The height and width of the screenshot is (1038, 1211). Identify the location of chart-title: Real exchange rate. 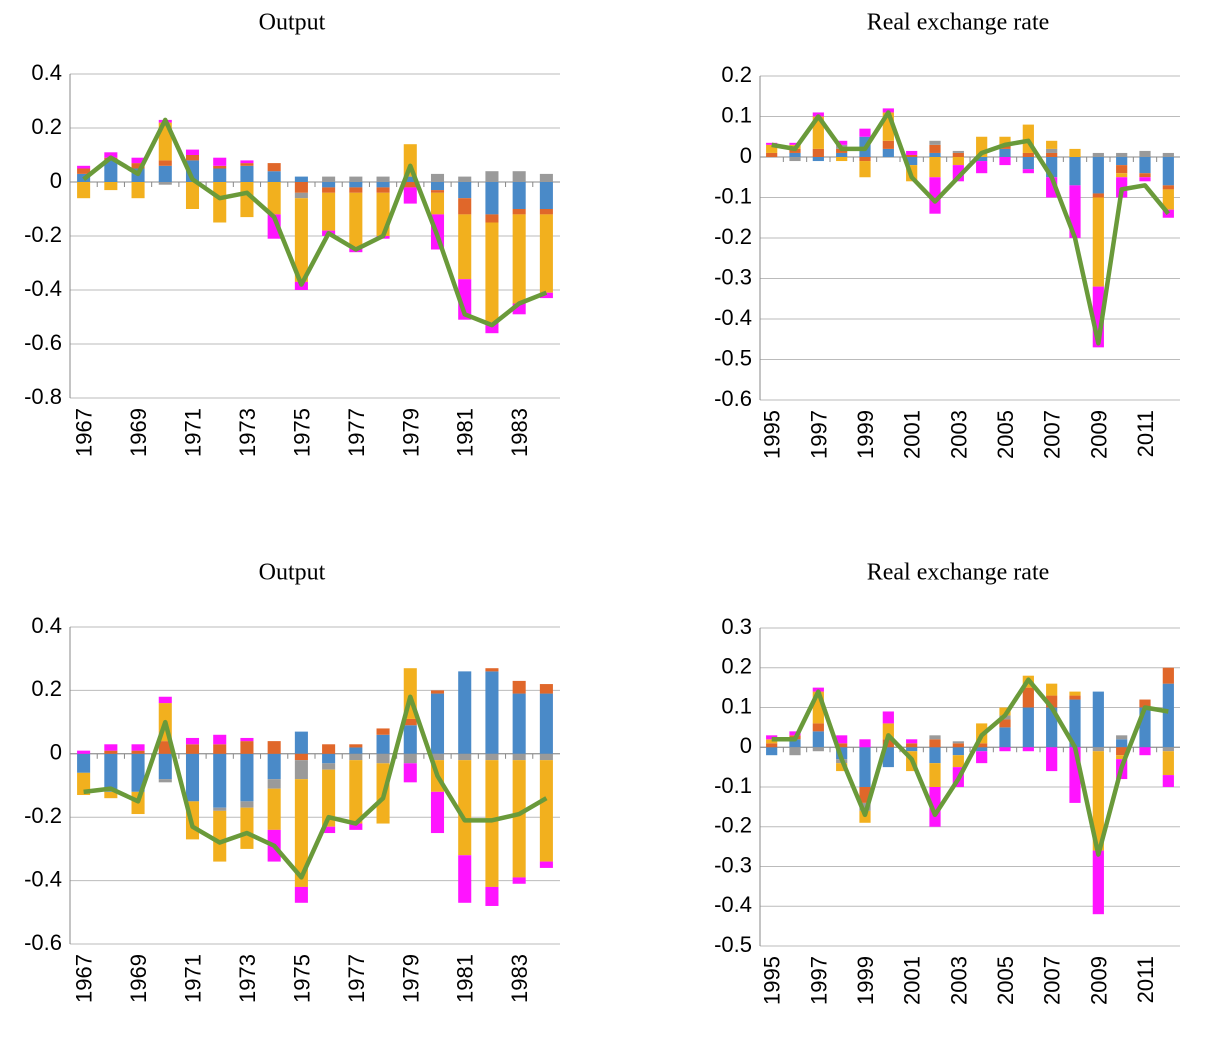
(958, 573).